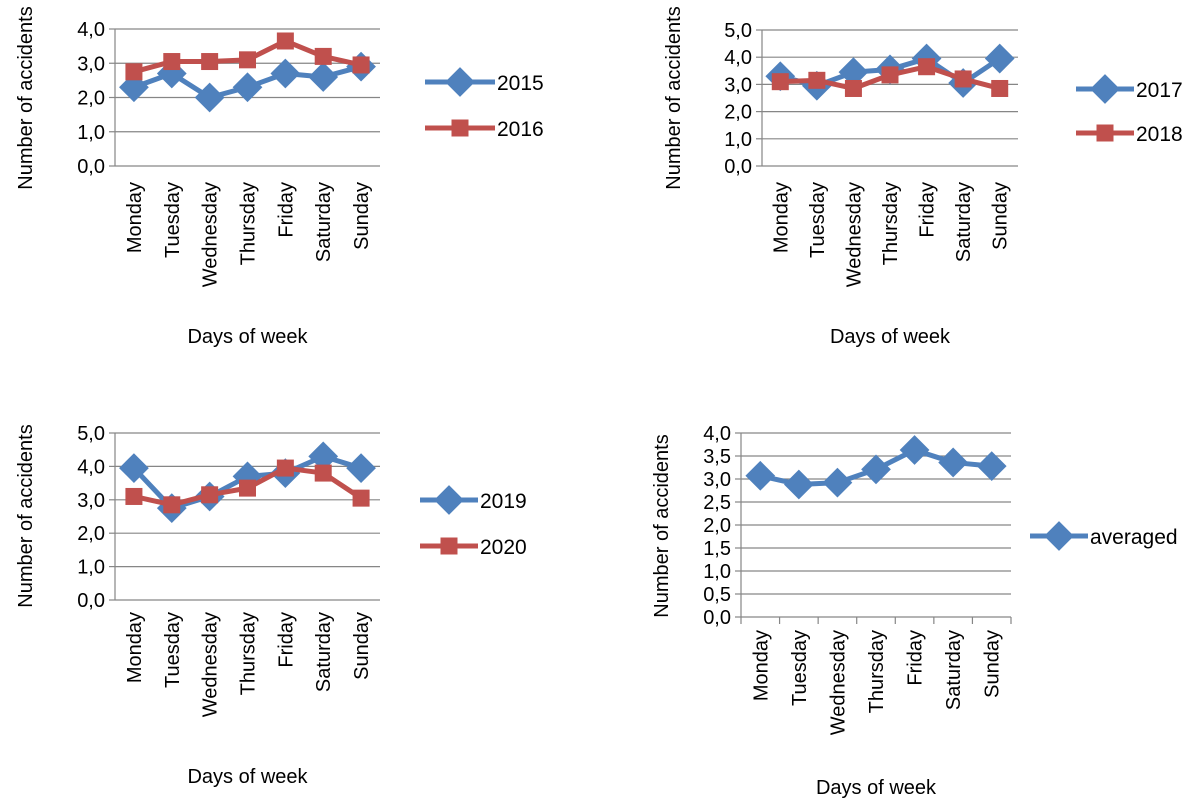  Describe the element at coordinates (717, 595) in the screenshot. I see `y-tick-label: 0,5` at that location.